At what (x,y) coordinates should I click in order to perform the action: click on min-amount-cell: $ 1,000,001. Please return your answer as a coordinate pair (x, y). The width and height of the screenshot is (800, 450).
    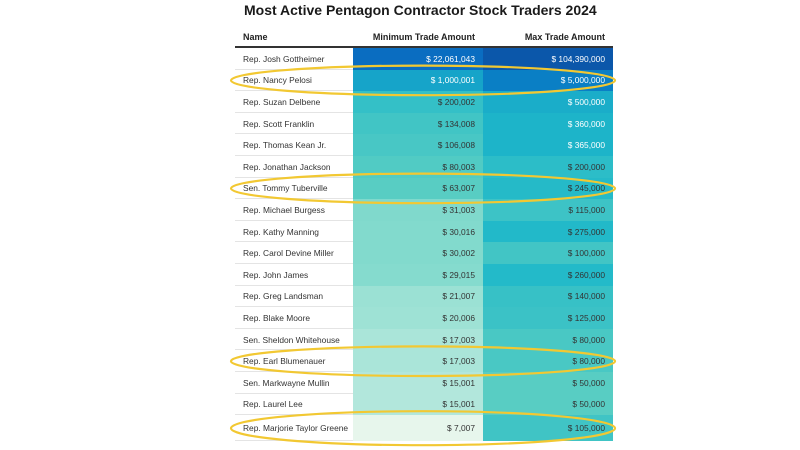
    Looking at the image, I should click on (418, 80).